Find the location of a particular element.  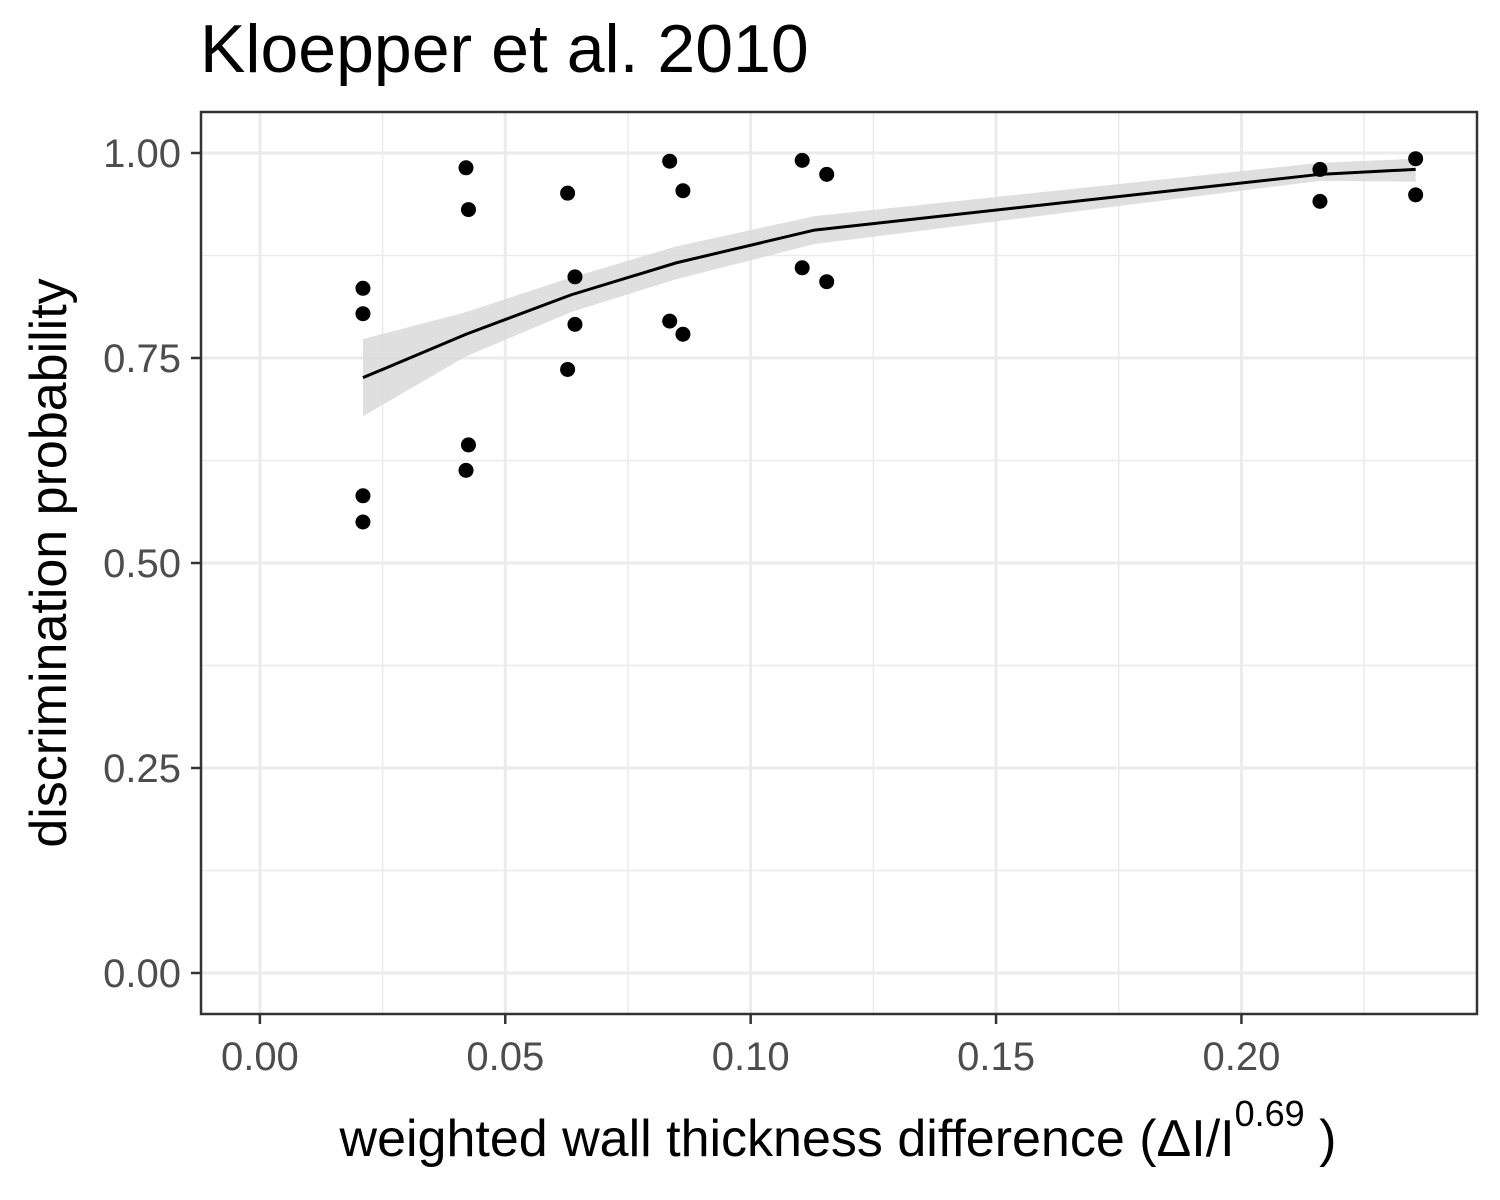

x-axis-ticks: 0.00 0.05 0.10 0.15 0.20 is located at coordinates (750, 1046).